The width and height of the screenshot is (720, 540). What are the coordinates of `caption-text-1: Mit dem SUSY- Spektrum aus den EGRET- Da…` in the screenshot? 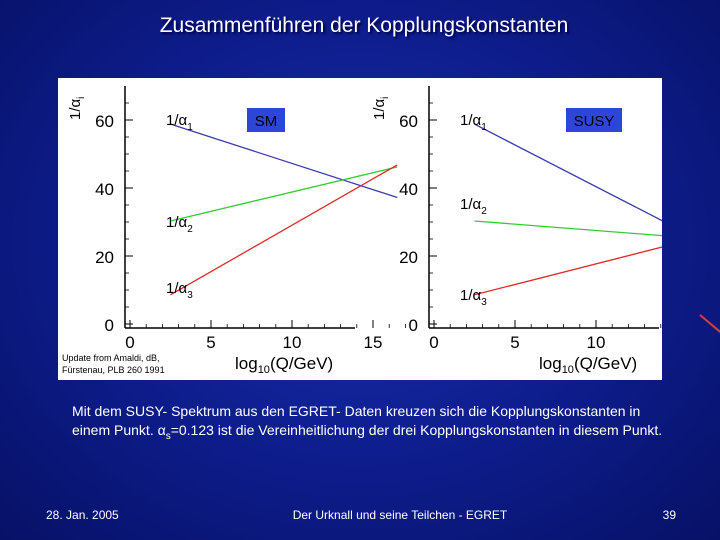 It's located at (356, 420).